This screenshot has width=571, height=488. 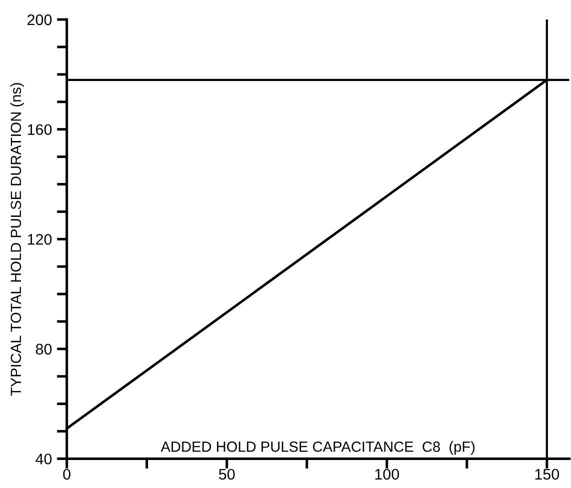 I want to click on y-axis-title: TYPICAL TOTAL HOLD PULSE DURATION (ns), so click(x=17, y=239).